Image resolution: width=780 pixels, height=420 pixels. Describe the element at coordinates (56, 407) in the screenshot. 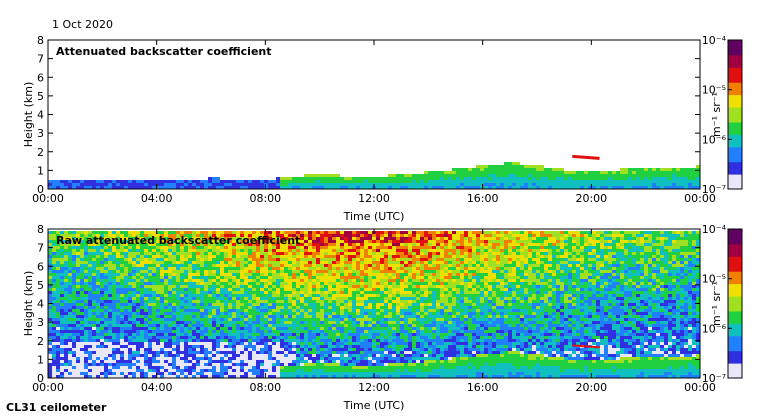

I see `instrument-label: CL31 ceilometer` at that location.